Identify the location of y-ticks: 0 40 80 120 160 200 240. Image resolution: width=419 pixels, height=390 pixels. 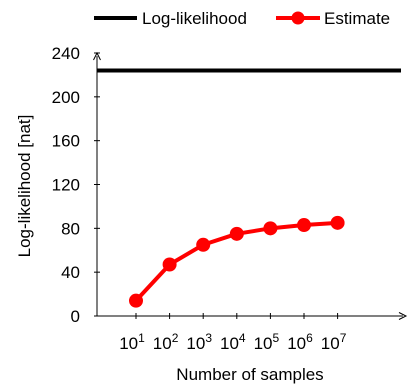
(76, 185).